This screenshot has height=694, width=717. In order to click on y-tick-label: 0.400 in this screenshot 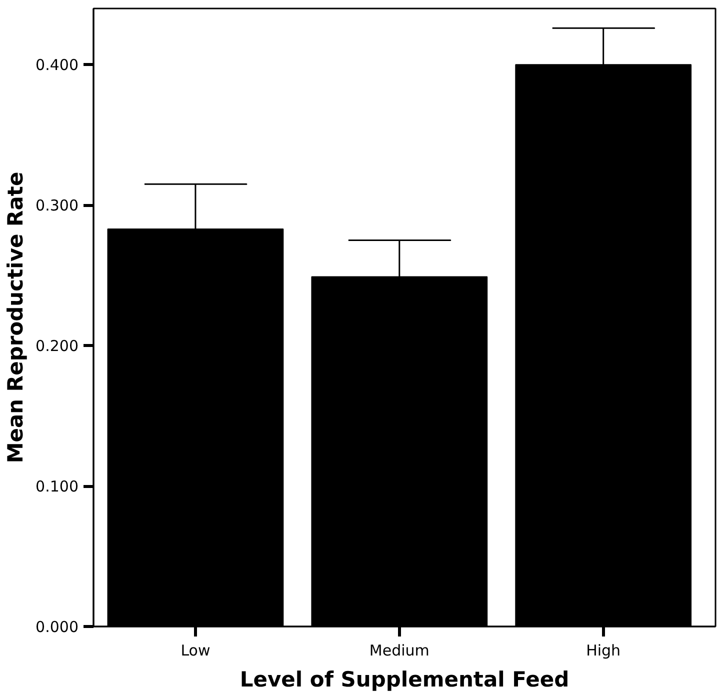, I will do `click(57, 65)`.